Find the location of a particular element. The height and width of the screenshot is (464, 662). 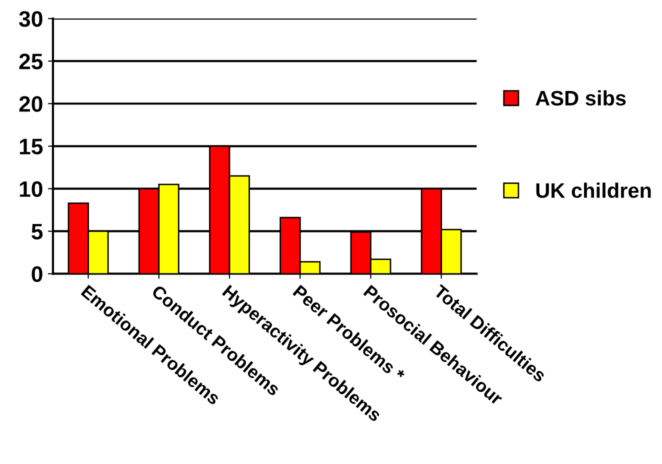

y-tick-label: 10 is located at coordinates (31, 189).